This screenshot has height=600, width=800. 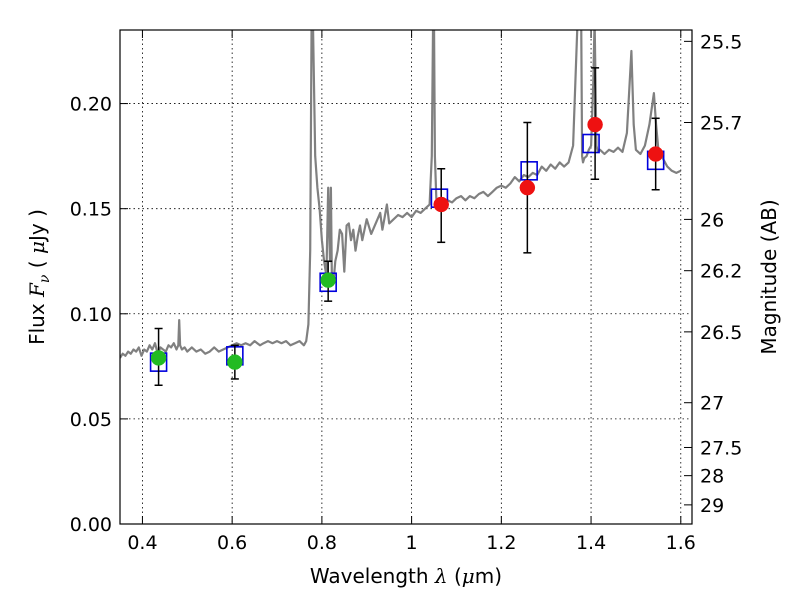 What do you see at coordinates (232, 543) in the screenshot?
I see `x-tick-label: 0.6` at bounding box center [232, 543].